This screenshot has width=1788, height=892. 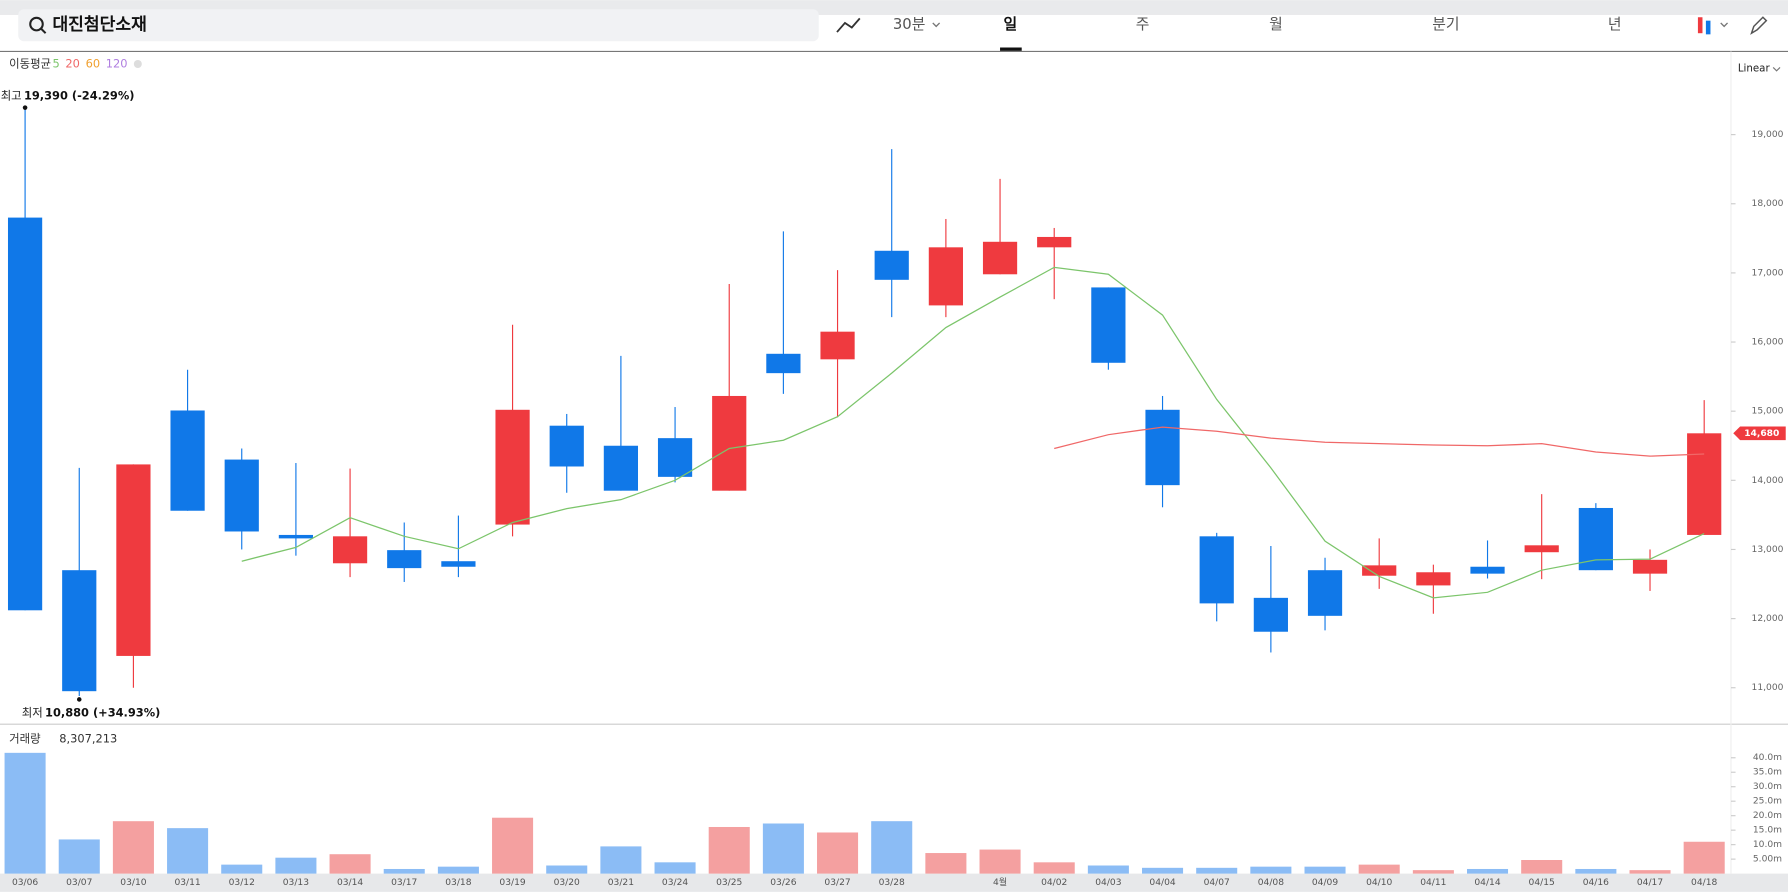 I want to click on y-tick-label: 40.0m, so click(x=1767, y=758).